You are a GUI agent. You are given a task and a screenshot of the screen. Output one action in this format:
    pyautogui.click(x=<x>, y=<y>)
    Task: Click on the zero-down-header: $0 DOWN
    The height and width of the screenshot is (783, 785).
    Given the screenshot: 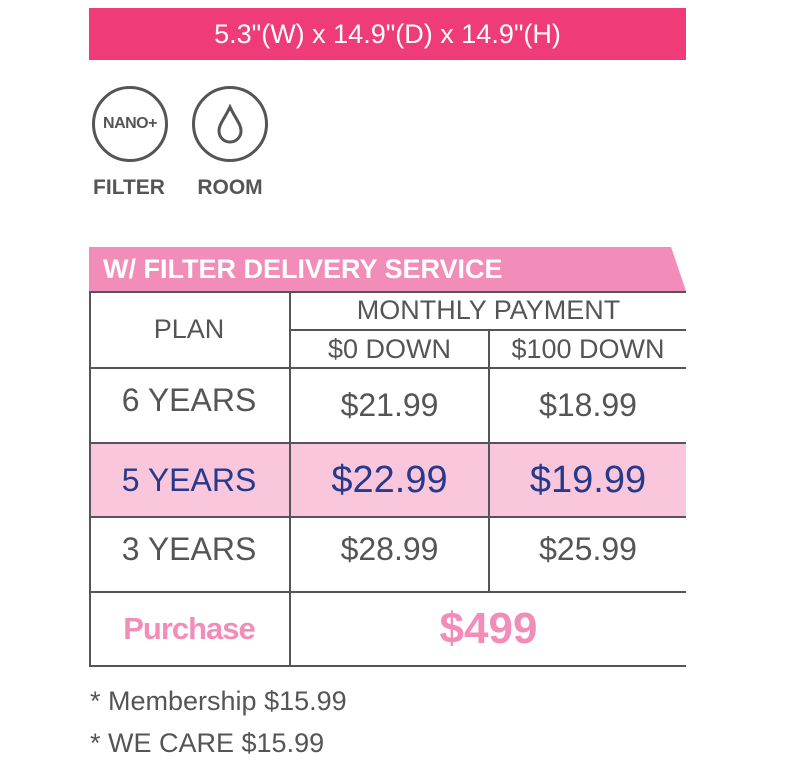 What is the action you would take?
    pyautogui.click(x=389, y=348)
    